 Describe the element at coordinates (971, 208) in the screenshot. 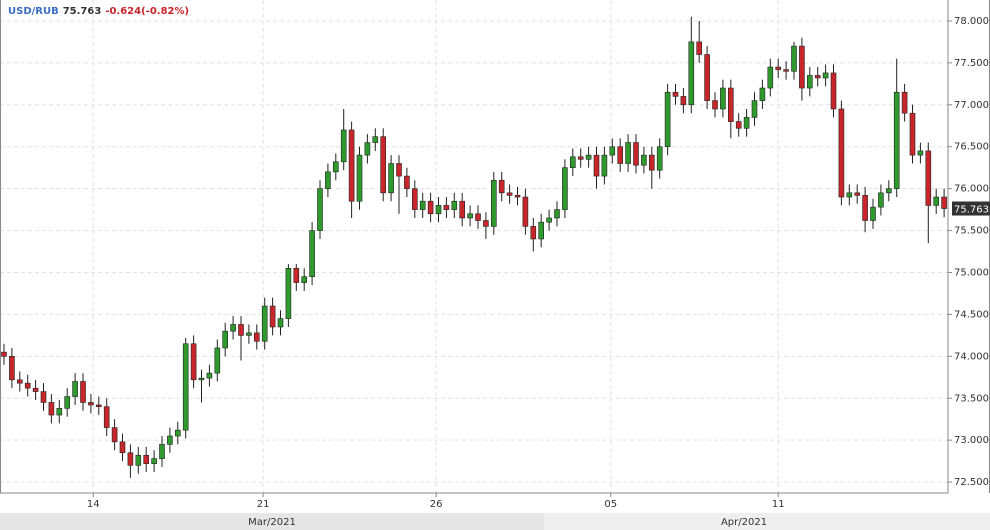

I see `price-tag` at that location.